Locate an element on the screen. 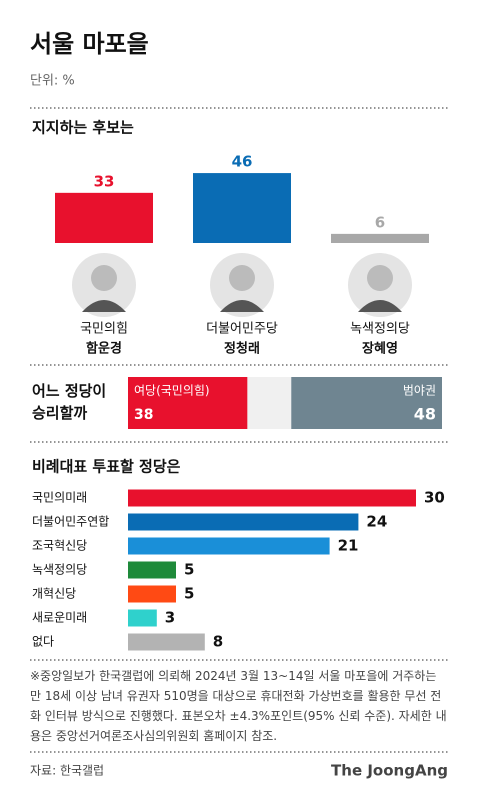  value-label: 8 is located at coordinates (218, 642).